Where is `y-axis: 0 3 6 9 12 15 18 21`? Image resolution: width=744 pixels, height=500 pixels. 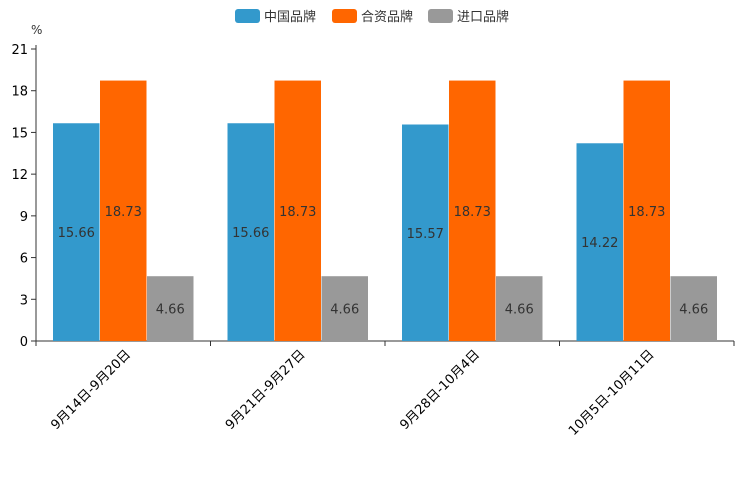 y-axis: 0 3 6 9 12 15 18 21 is located at coordinates (24, 196).